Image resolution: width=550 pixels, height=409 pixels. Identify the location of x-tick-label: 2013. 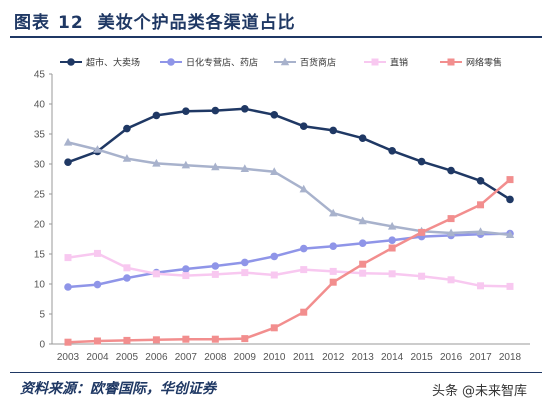
(363, 357).